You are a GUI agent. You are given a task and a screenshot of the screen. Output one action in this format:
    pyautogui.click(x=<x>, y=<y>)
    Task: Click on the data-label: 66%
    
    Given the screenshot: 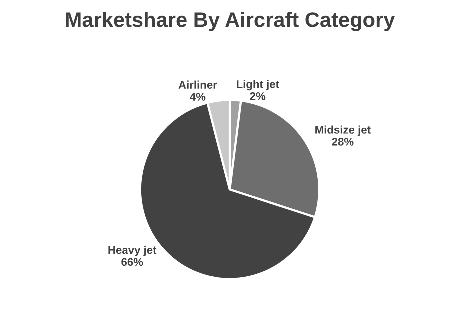 What is the action you would take?
    pyautogui.click(x=133, y=262)
    